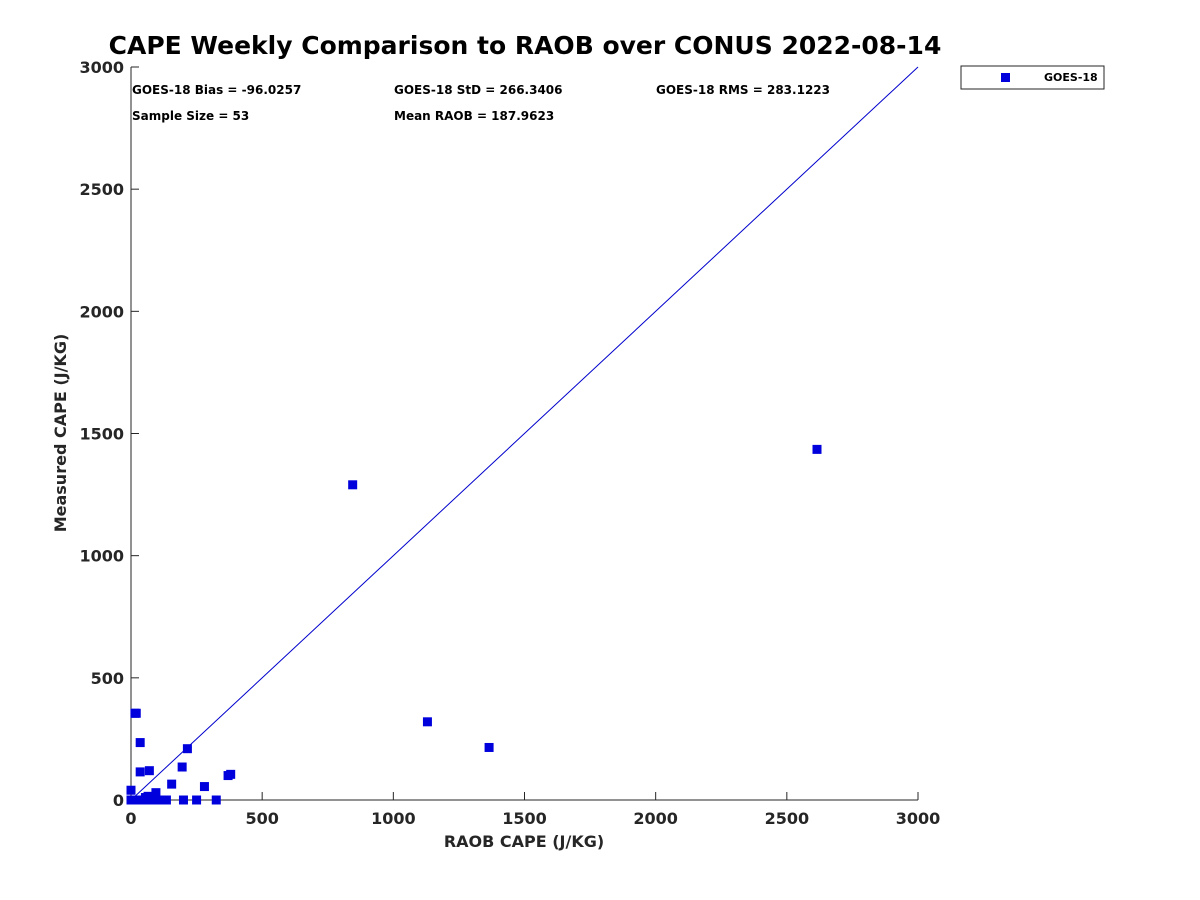  What do you see at coordinates (524, 818) in the screenshot?
I see `x-tick-label: 1500` at bounding box center [524, 818].